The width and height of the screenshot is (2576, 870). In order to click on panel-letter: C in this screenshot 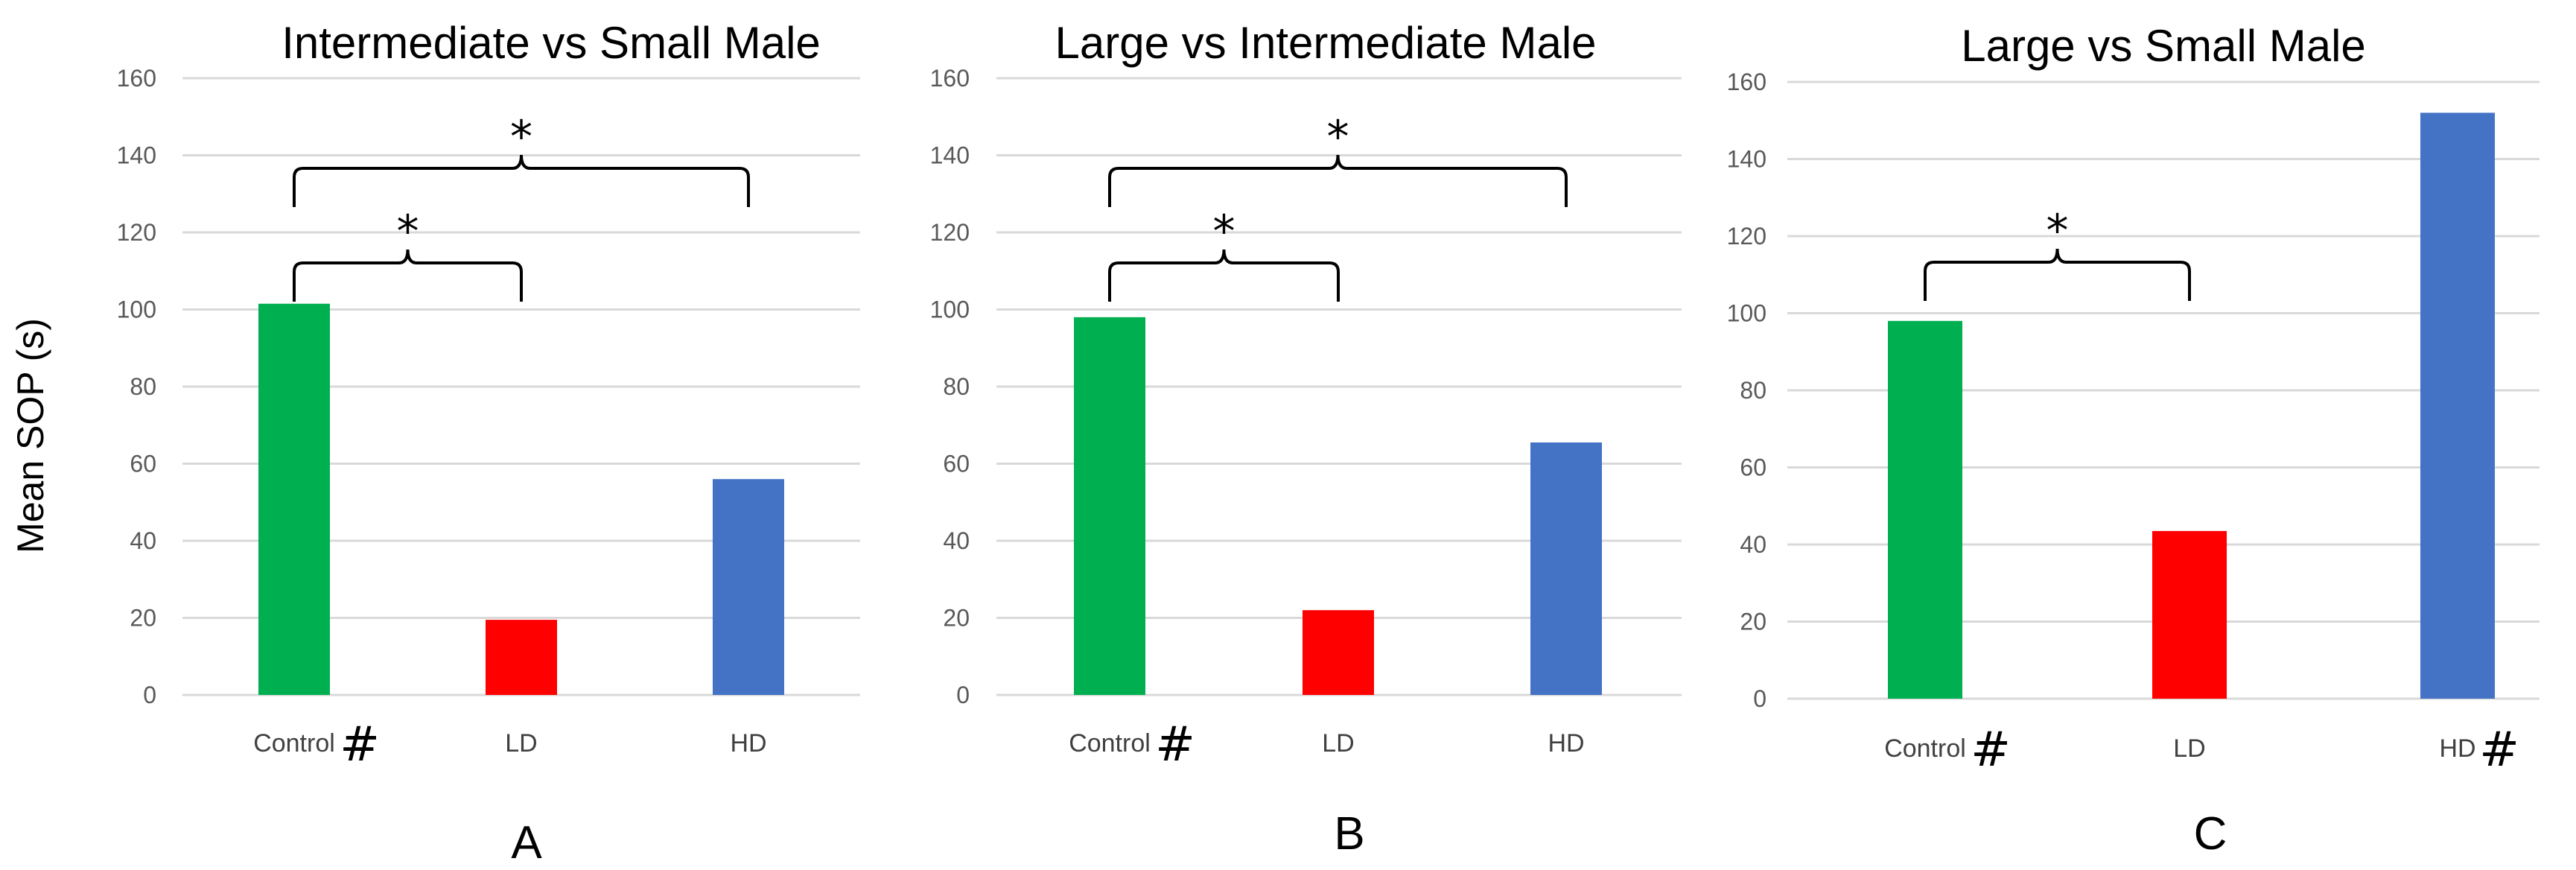, I will do `click(2210, 834)`.